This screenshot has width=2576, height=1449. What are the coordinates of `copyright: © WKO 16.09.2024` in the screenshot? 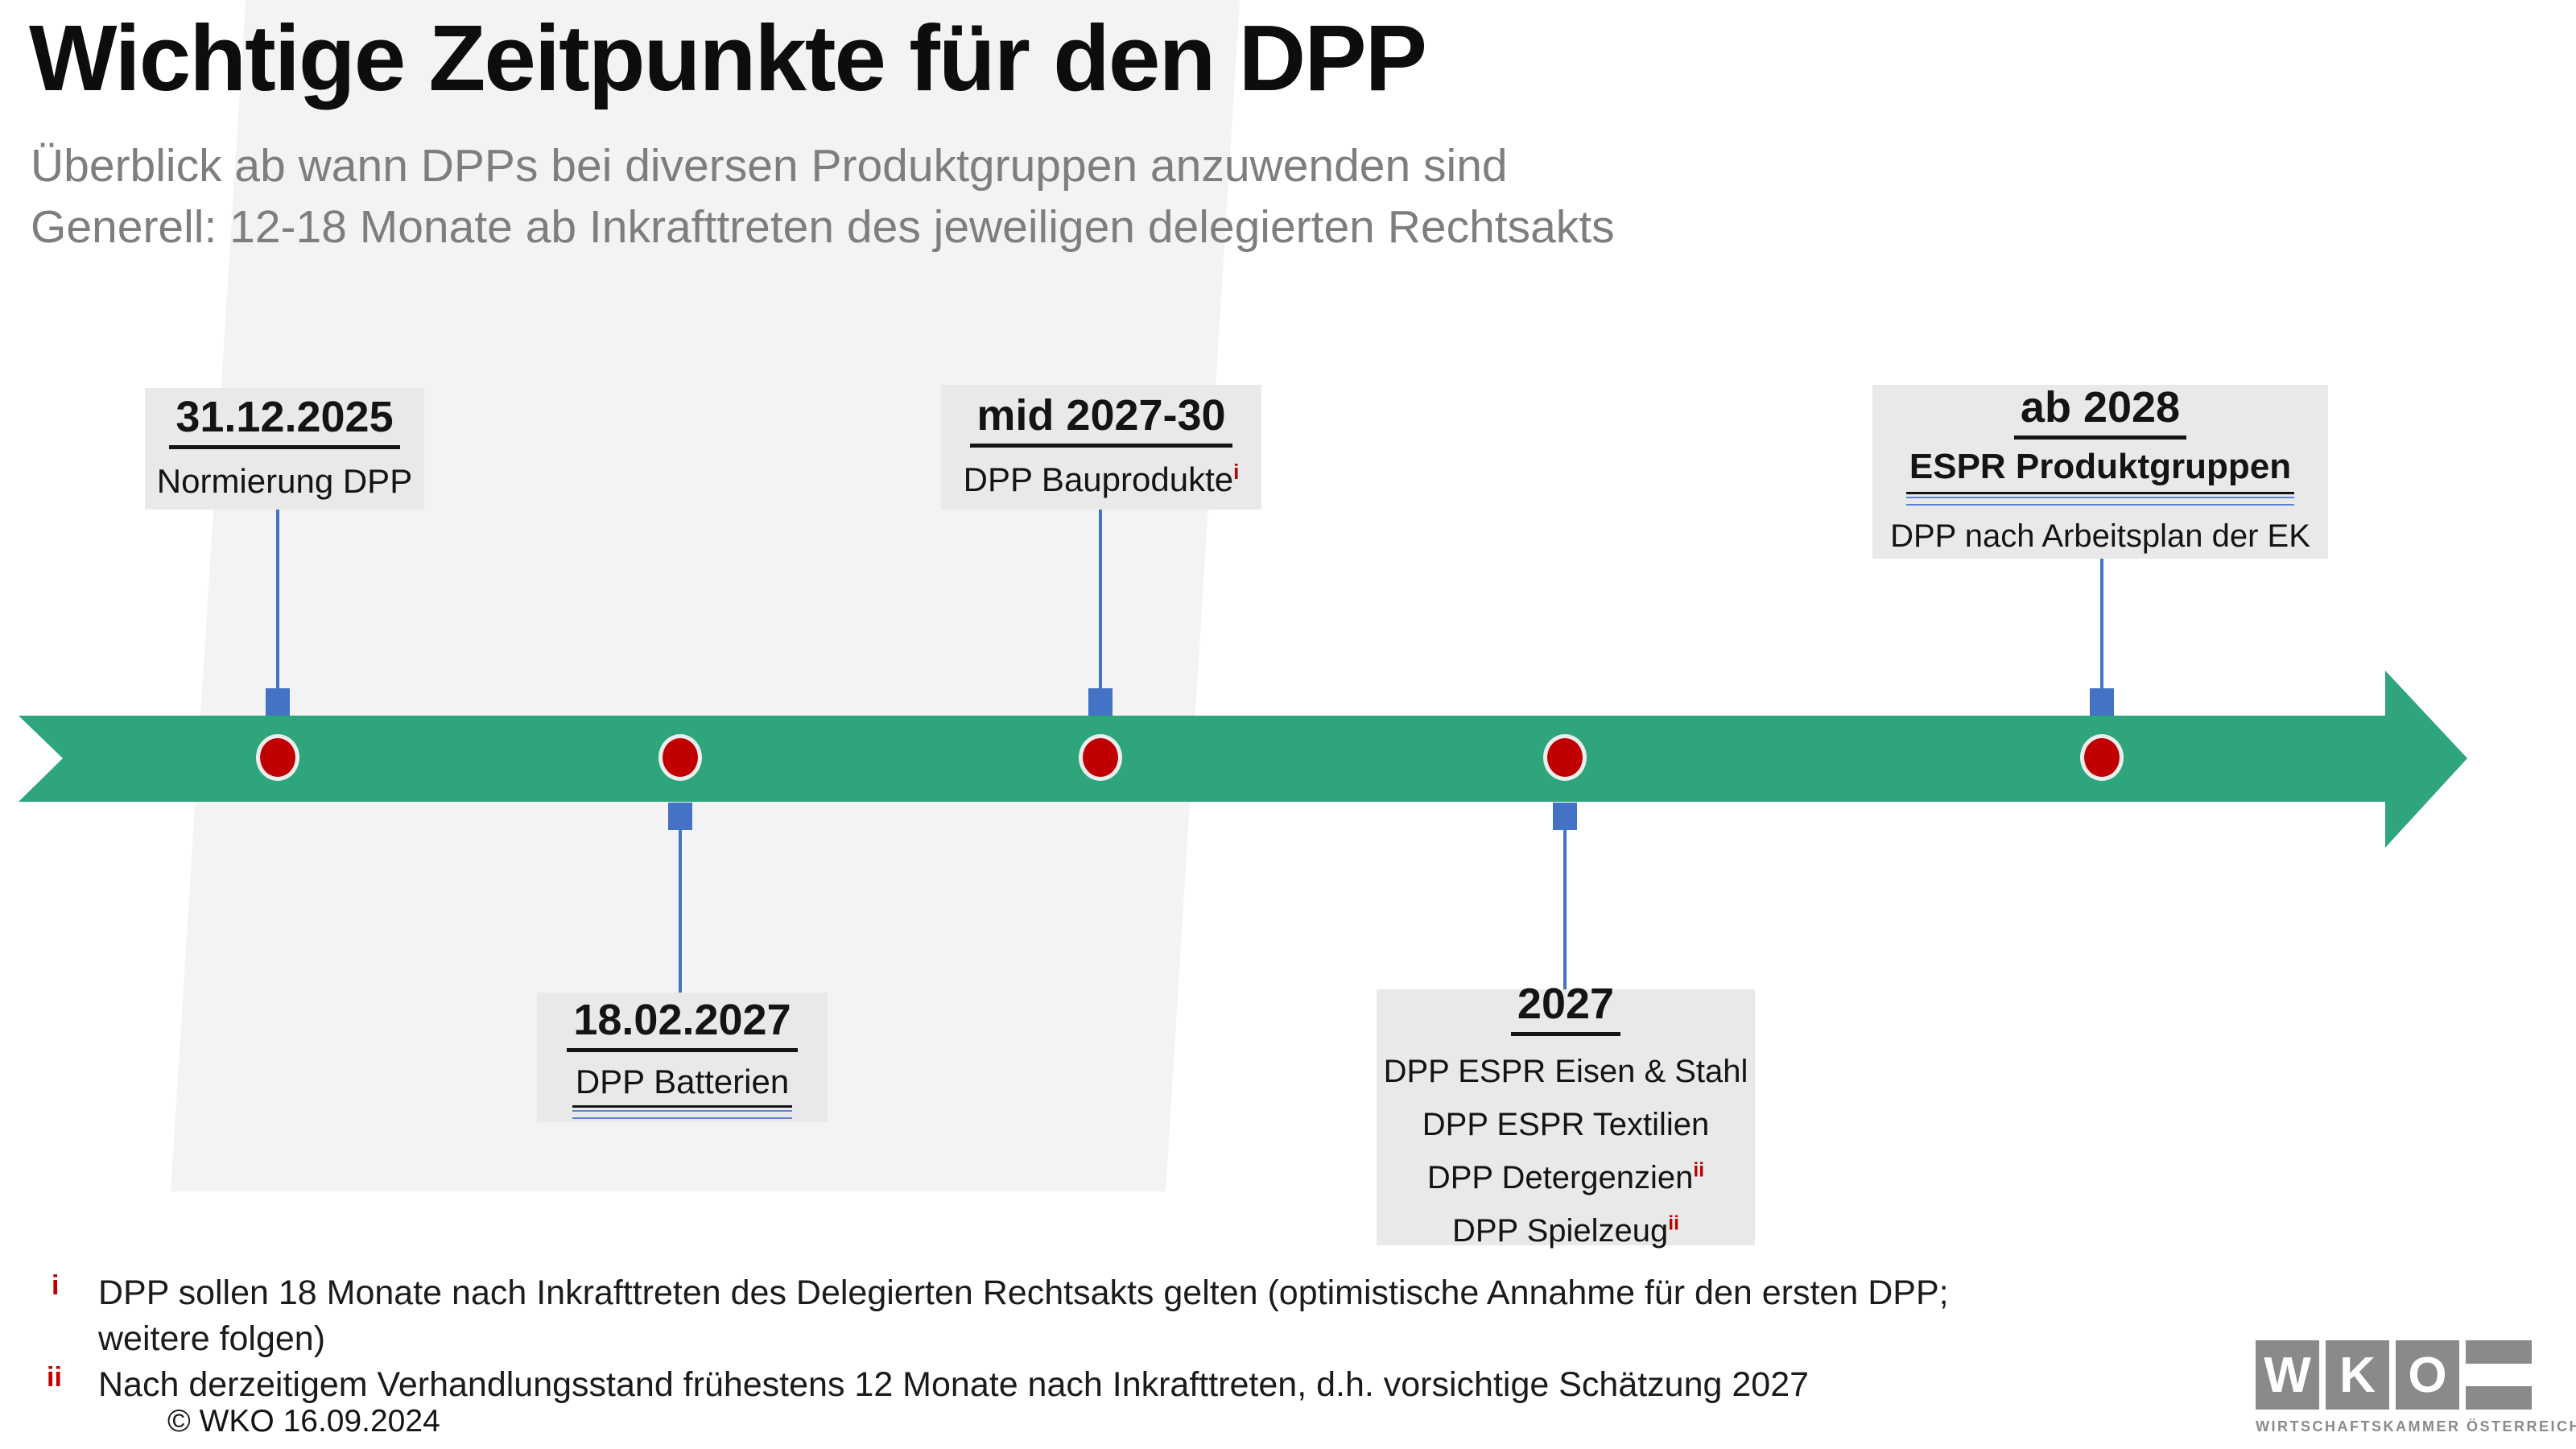 It's located at (303, 1421).